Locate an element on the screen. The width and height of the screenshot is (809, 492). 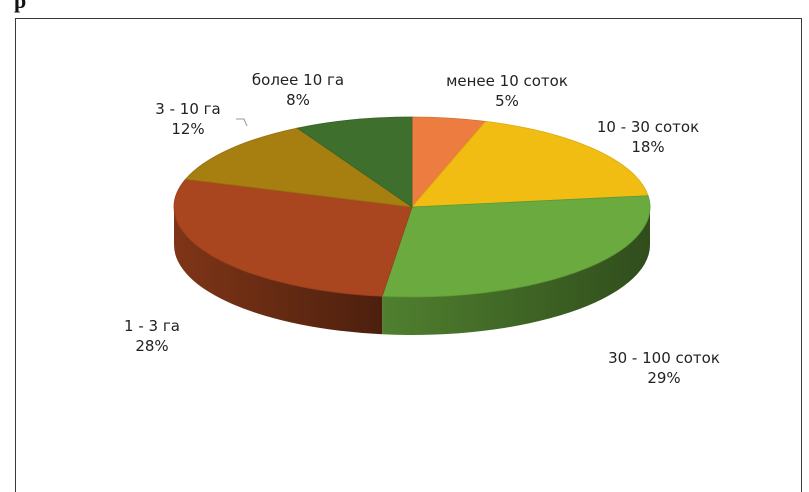
slice-label-4: 3 - 10 га is located at coordinates (187, 109).